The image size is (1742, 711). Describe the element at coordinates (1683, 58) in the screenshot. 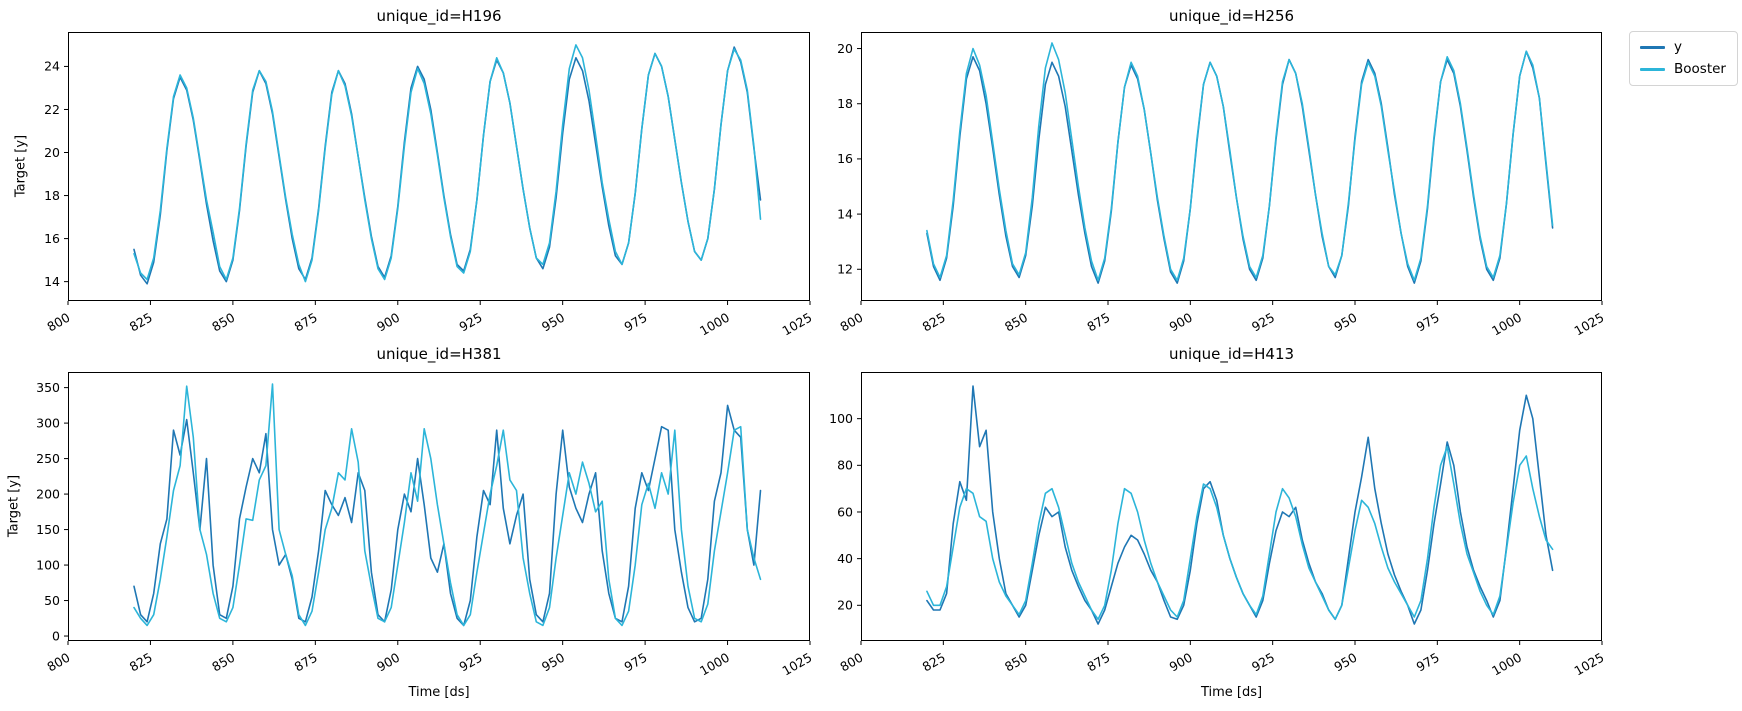

I see `legend: y Booster` at that location.